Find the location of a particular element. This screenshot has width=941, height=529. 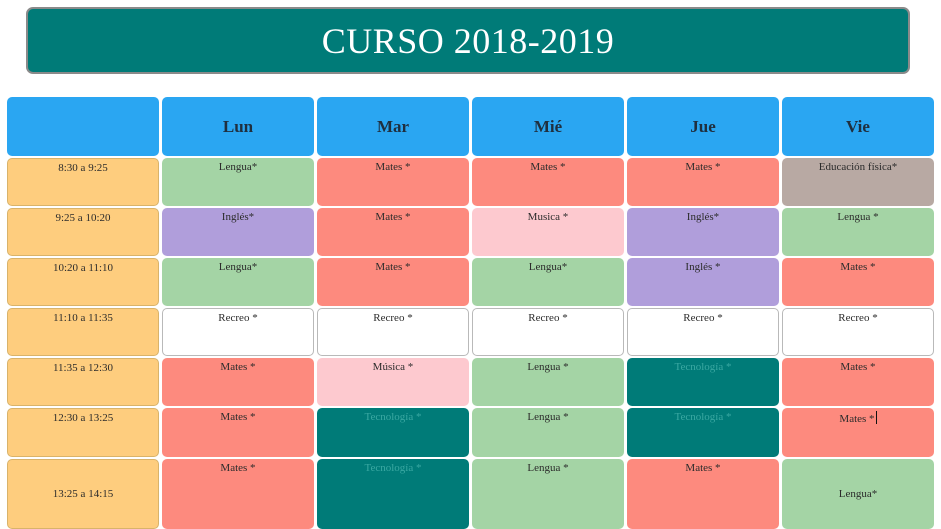

class-cell-text: Mates * is located at coordinates (857, 419).